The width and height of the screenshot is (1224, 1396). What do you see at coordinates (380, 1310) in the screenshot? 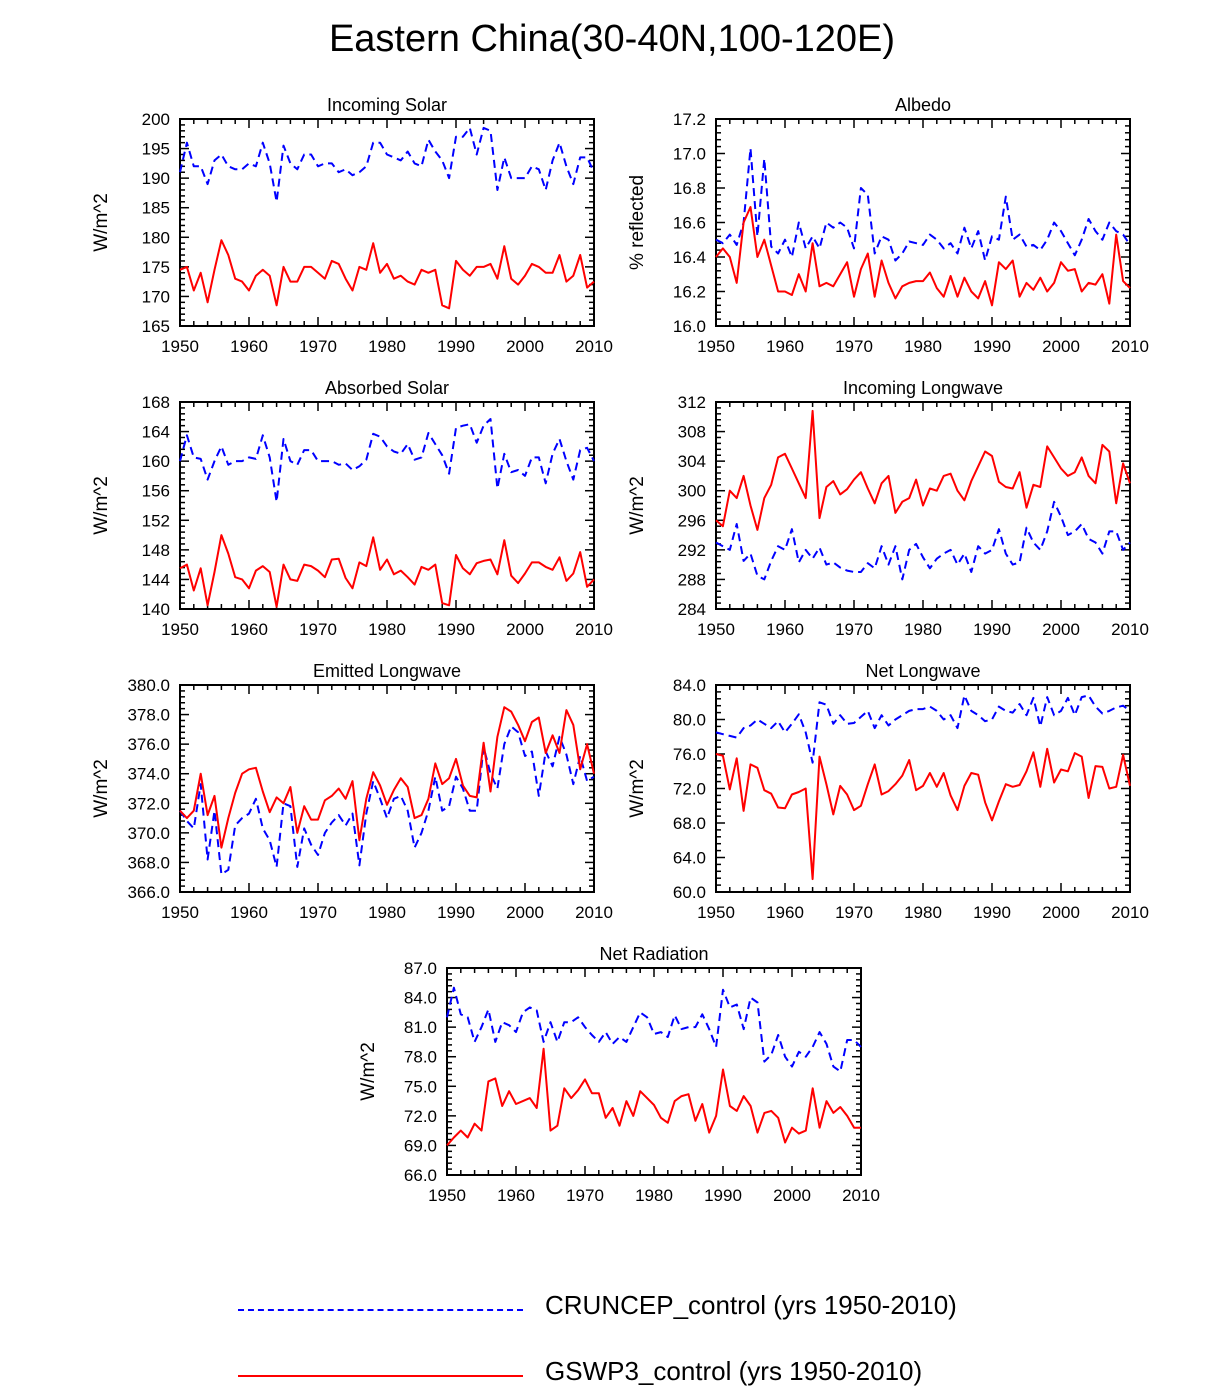
I see `legend-swatch-cruncep` at bounding box center [380, 1310].